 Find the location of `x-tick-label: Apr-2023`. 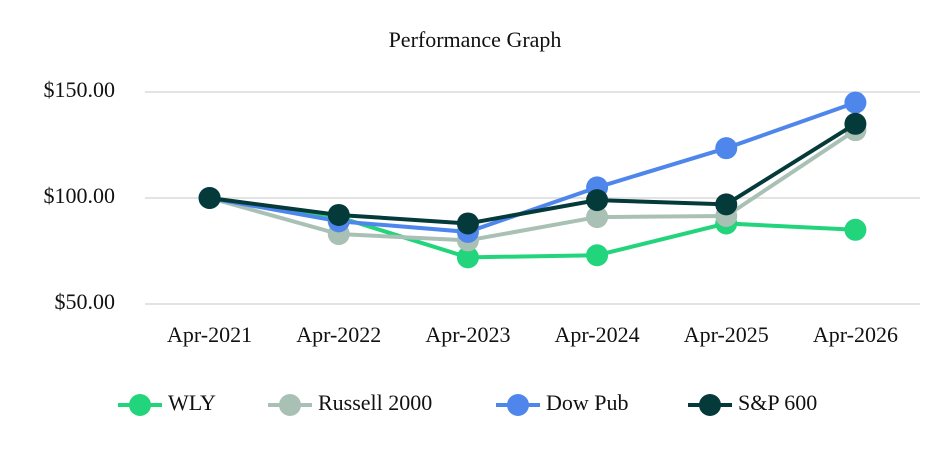

x-tick-label: Apr-2023 is located at coordinates (467, 334).